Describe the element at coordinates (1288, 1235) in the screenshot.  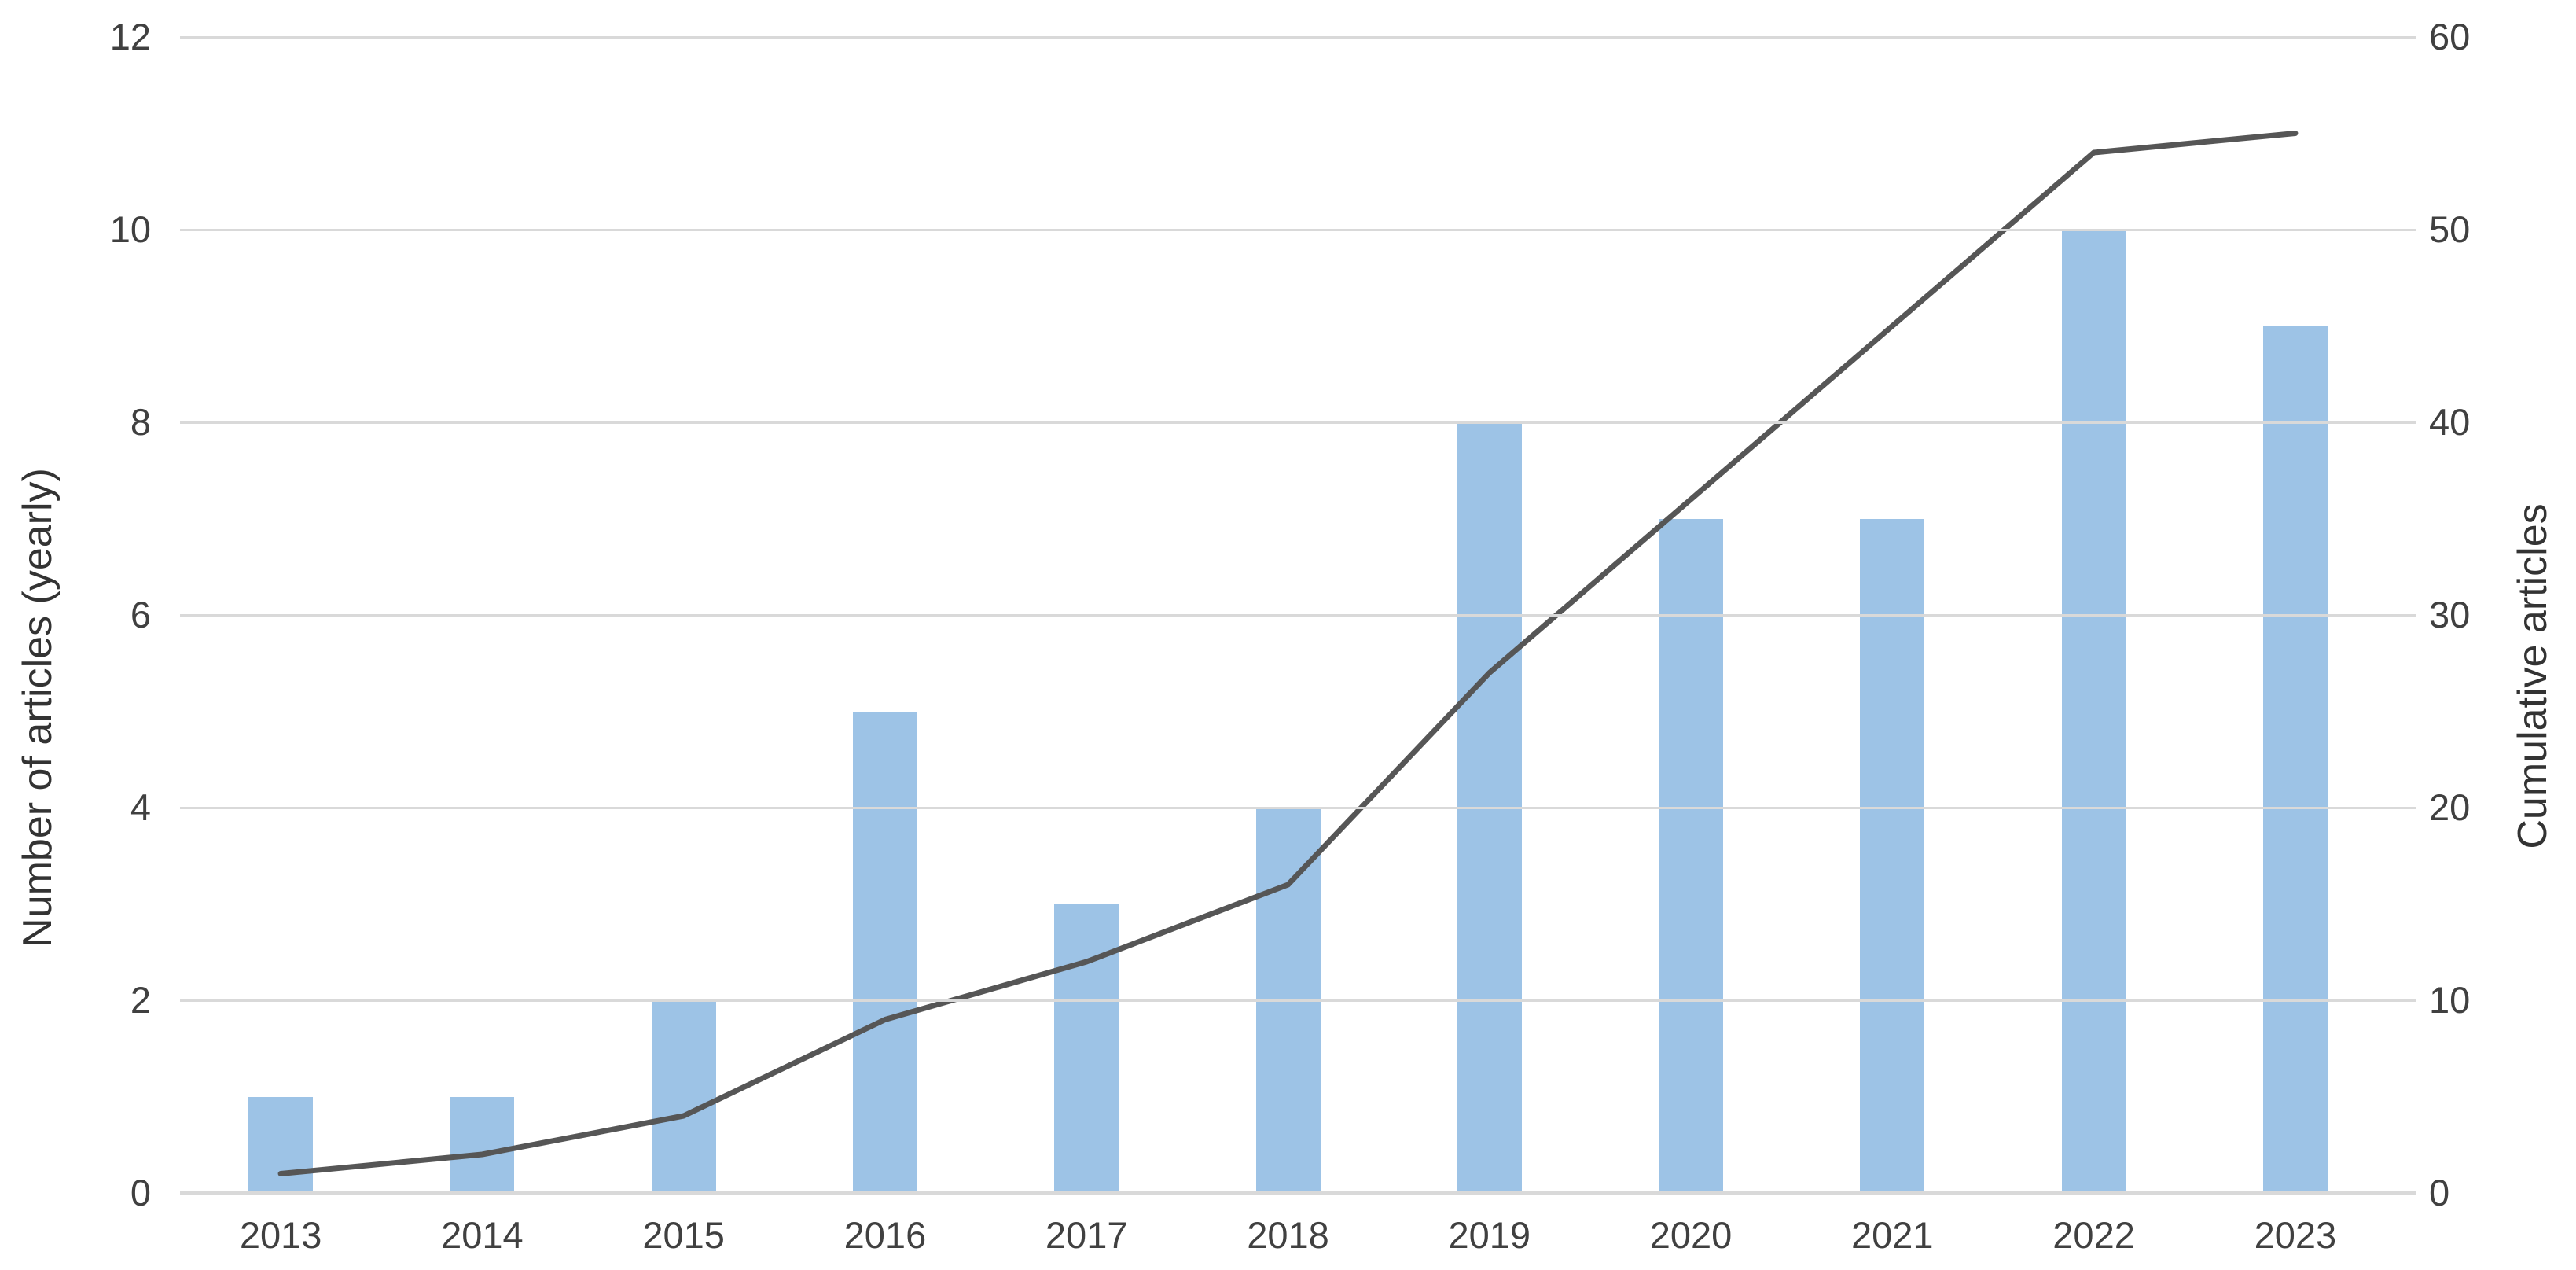
I see `x-axis-label-2018: 2018` at that location.